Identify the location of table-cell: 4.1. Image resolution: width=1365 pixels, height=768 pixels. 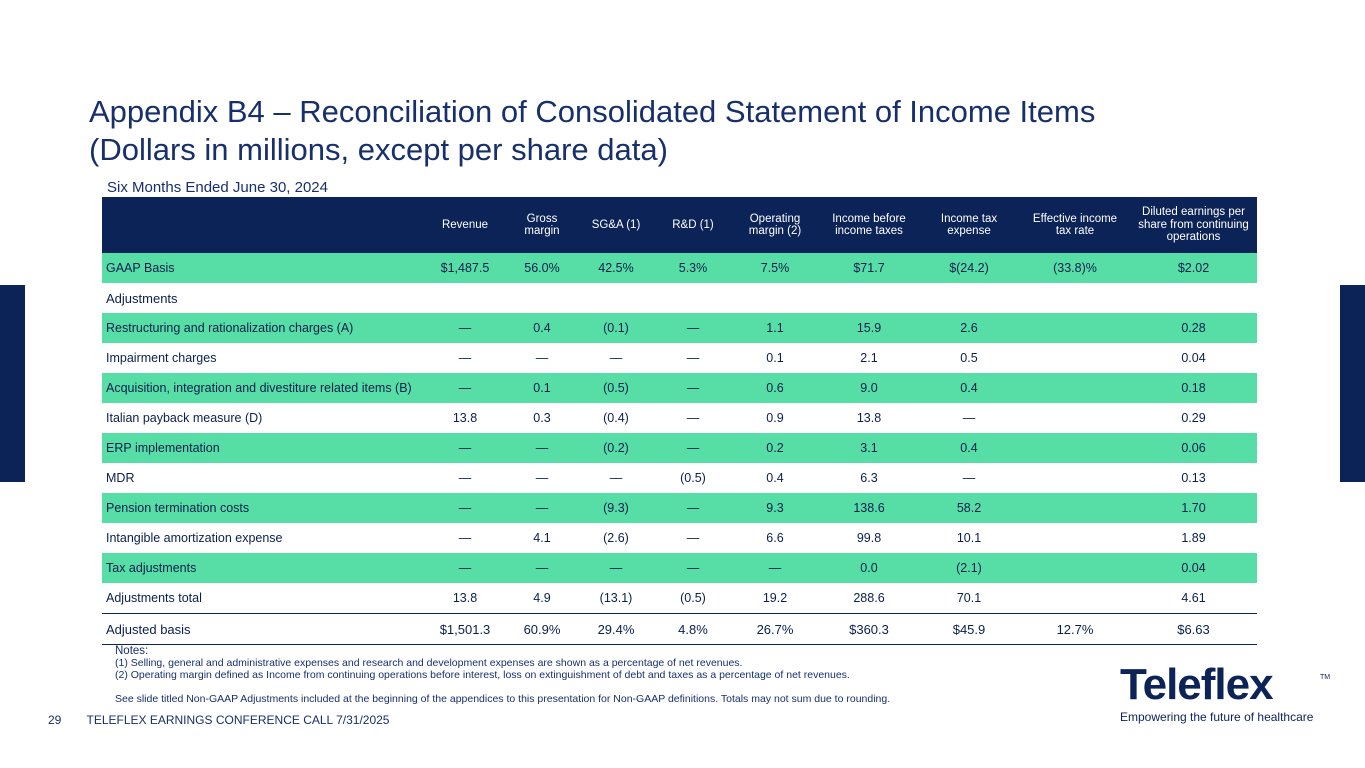
(542, 538).